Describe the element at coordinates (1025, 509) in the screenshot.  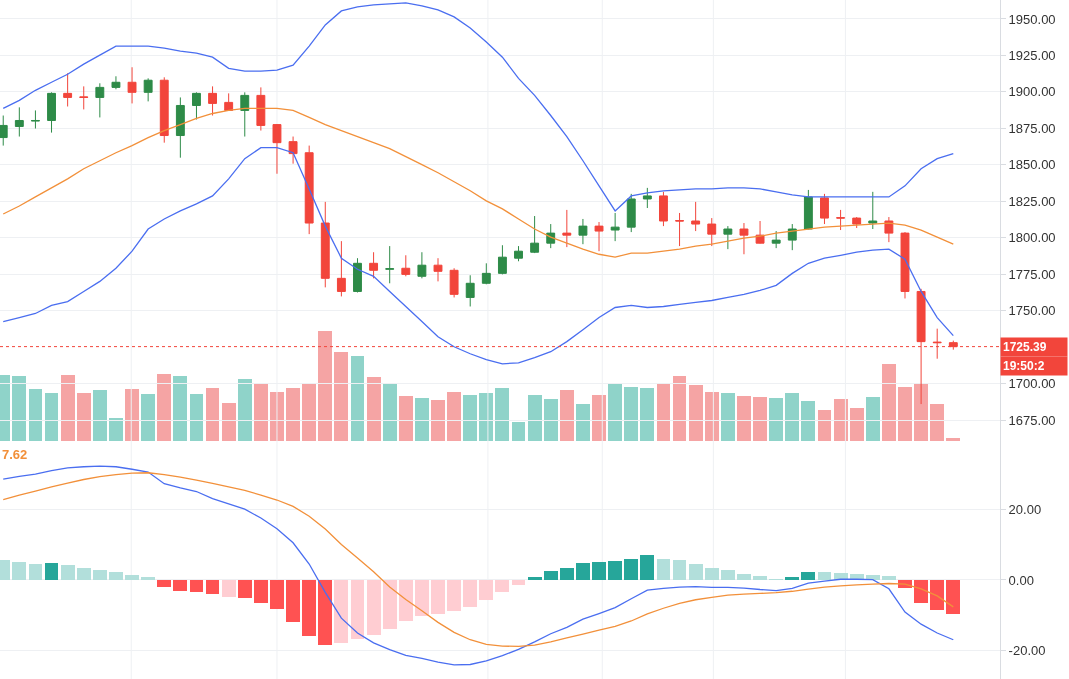
I see `y-tick-label: 20.00` at that location.